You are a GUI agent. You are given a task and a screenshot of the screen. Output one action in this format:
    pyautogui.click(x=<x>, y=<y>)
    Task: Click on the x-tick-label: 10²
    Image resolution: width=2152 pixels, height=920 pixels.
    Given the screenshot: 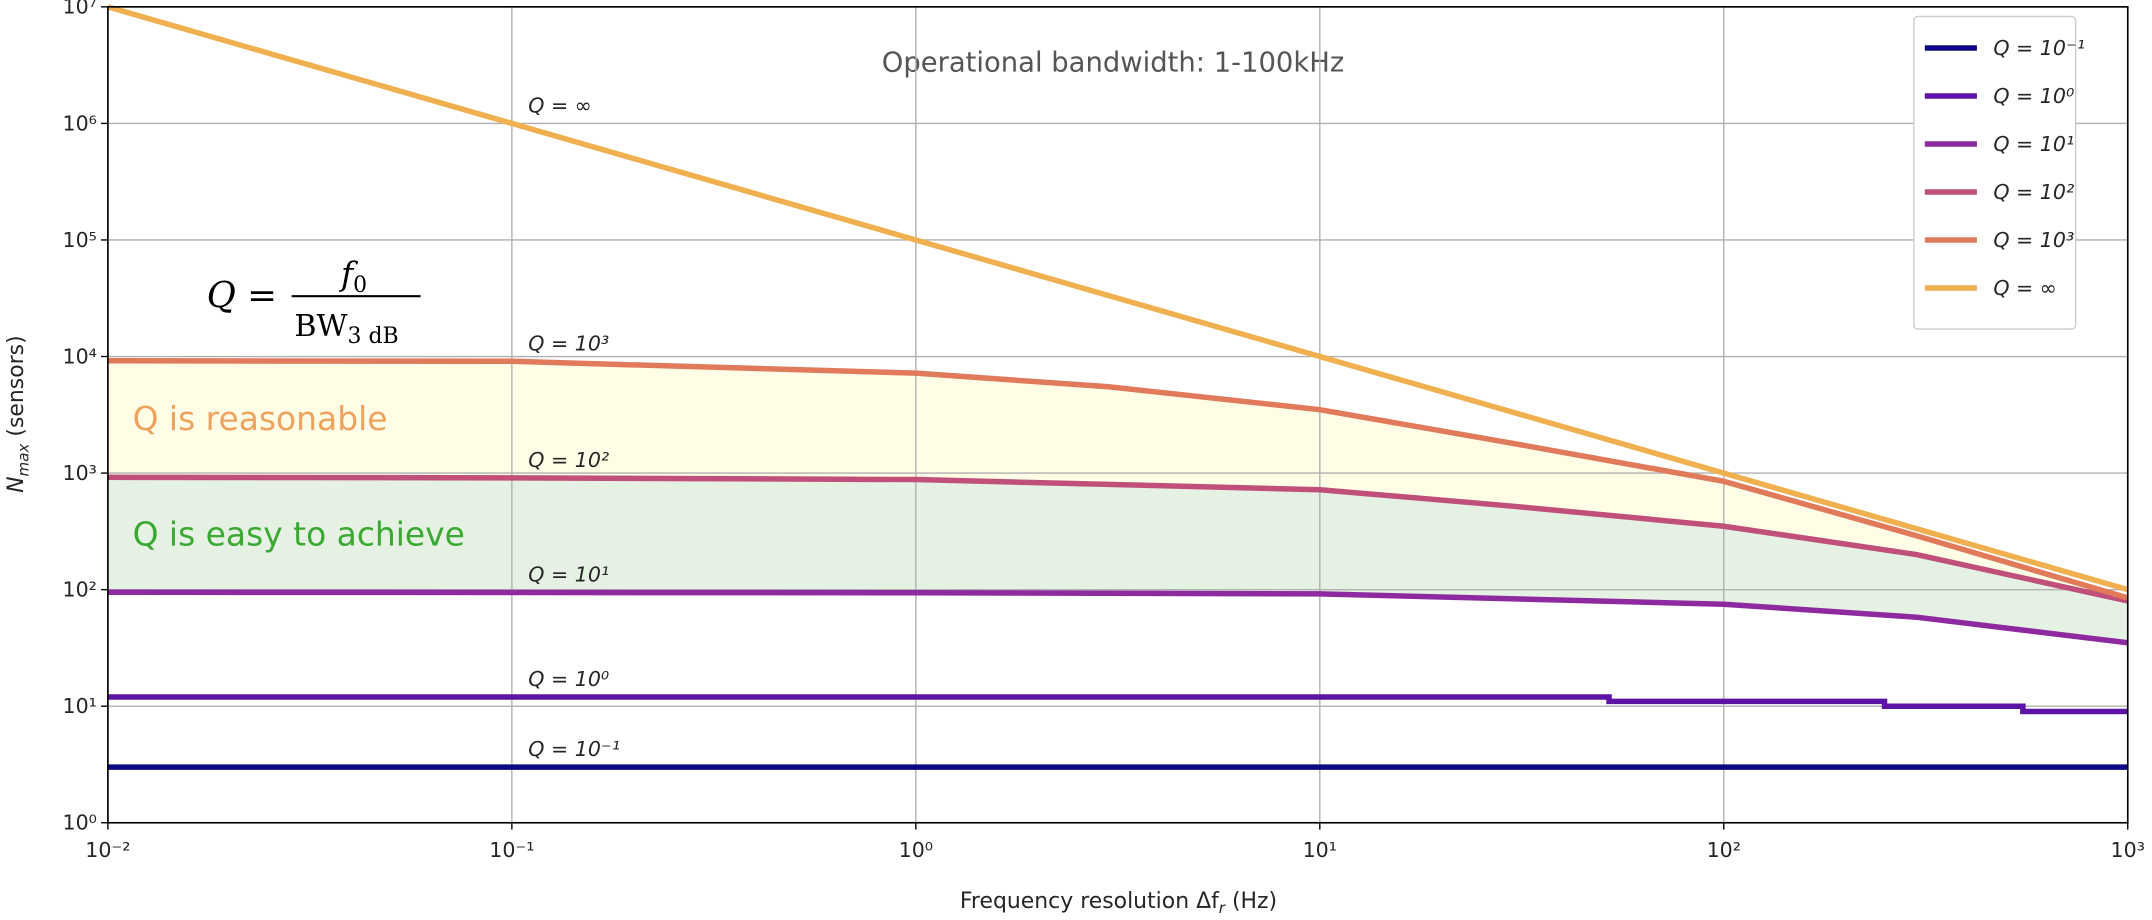 What is the action you would take?
    pyautogui.click(x=1724, y=850)
    